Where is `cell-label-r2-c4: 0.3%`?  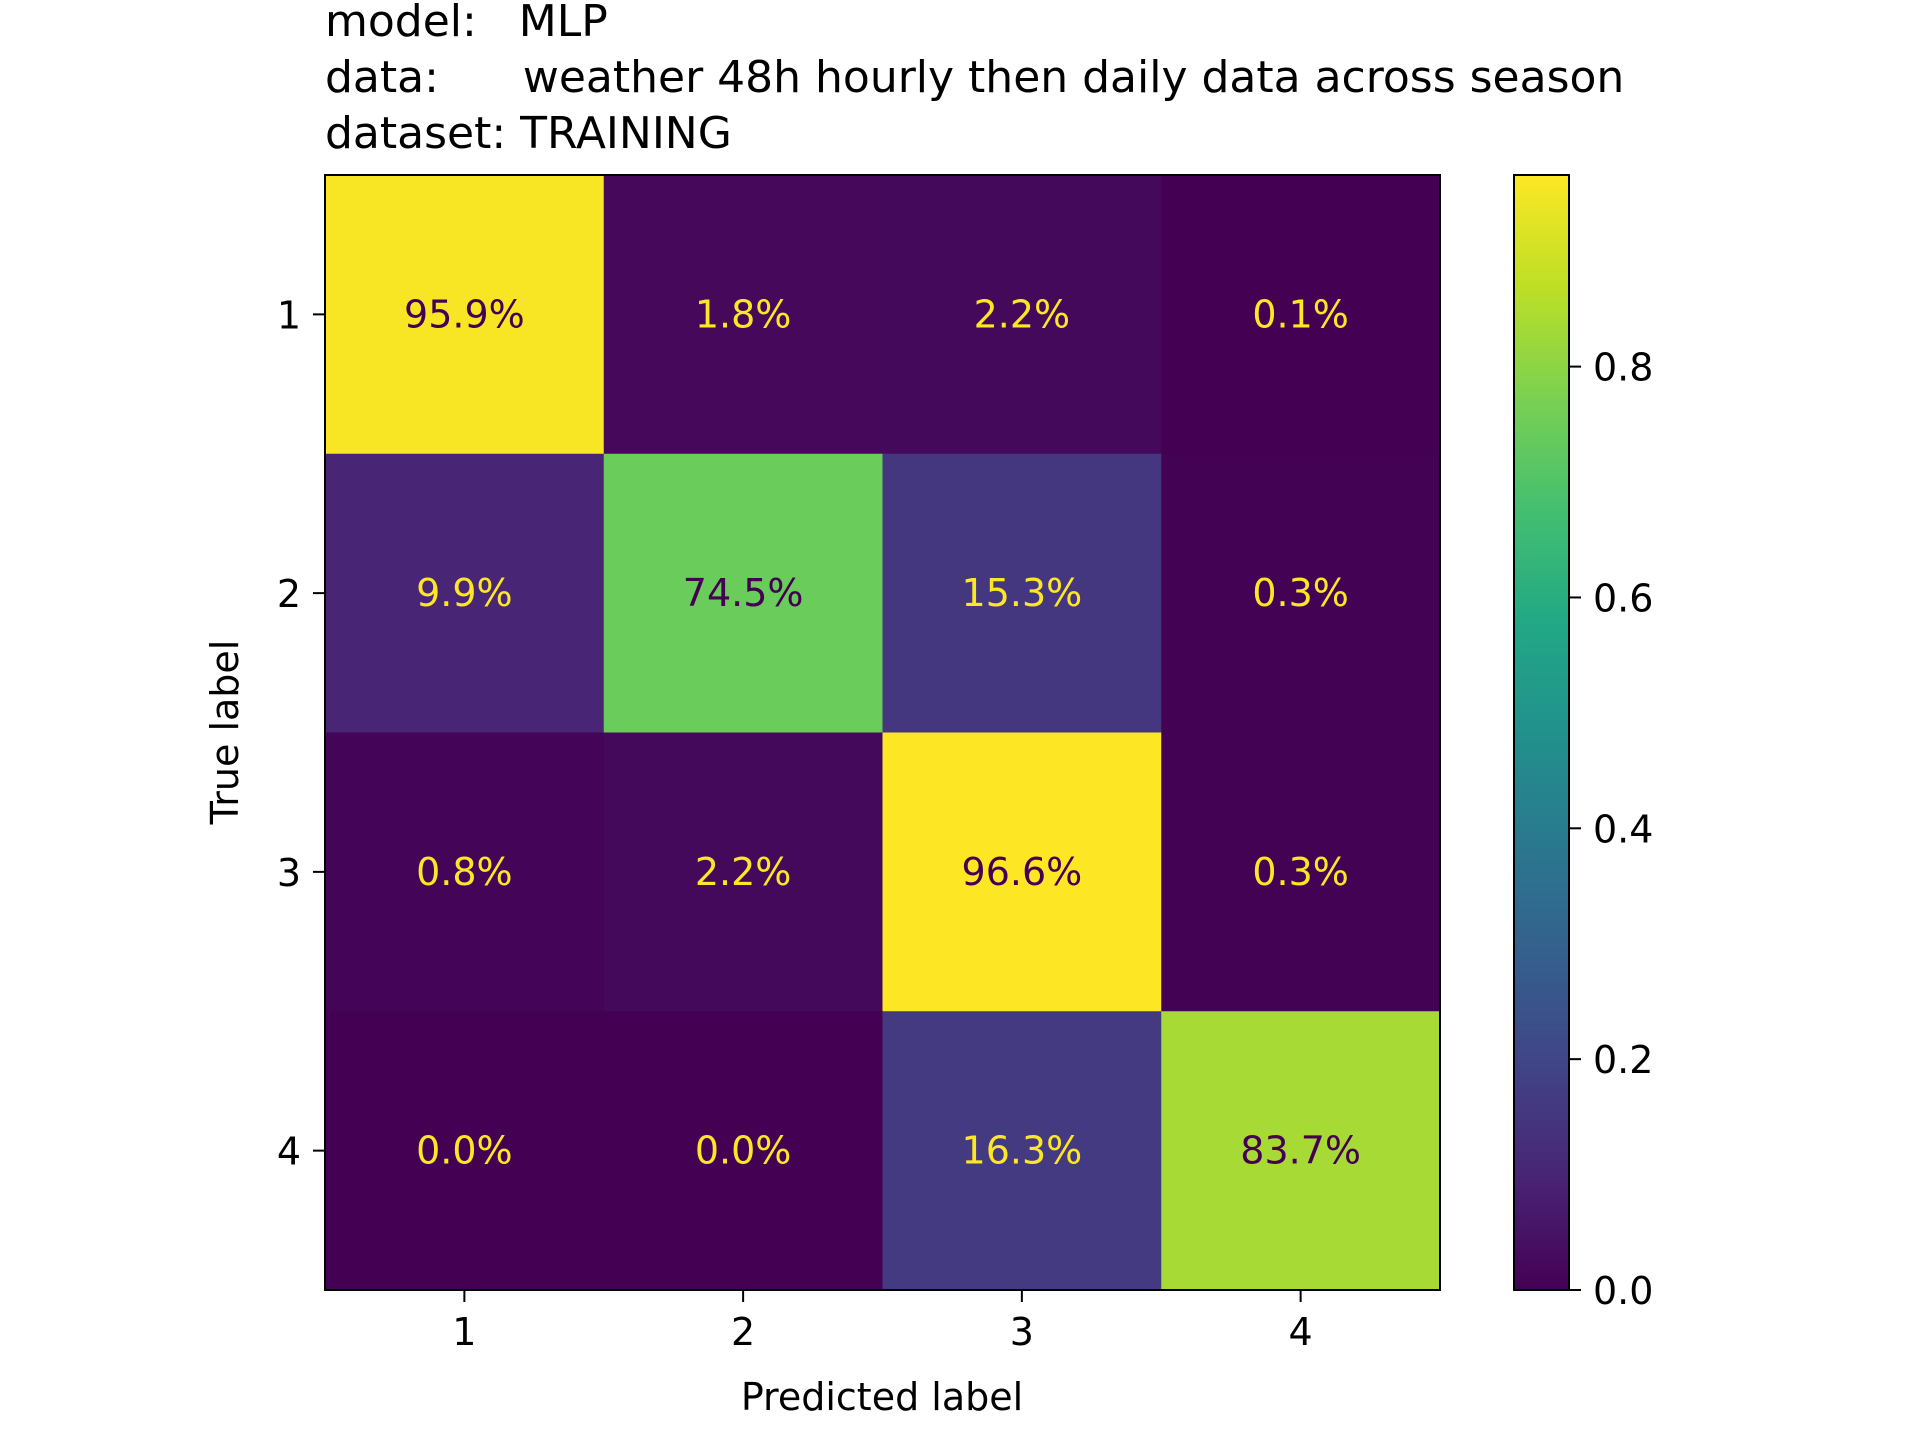
cell-label-r2-c4: 0.3% is located at coordinates (1300, 593).